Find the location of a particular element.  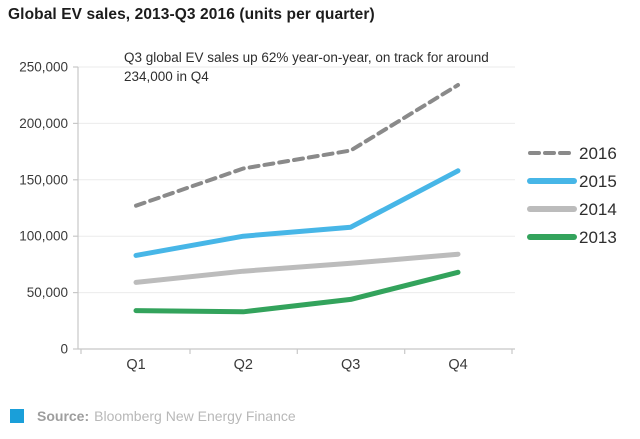

y-axis-tick-label: 150,000 is located at coordinates (43, 179).